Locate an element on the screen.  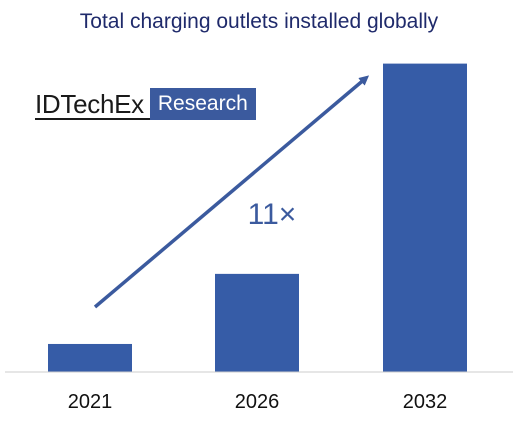
x-tick-label-2026: 2026 is located at coordinates (257, 402).